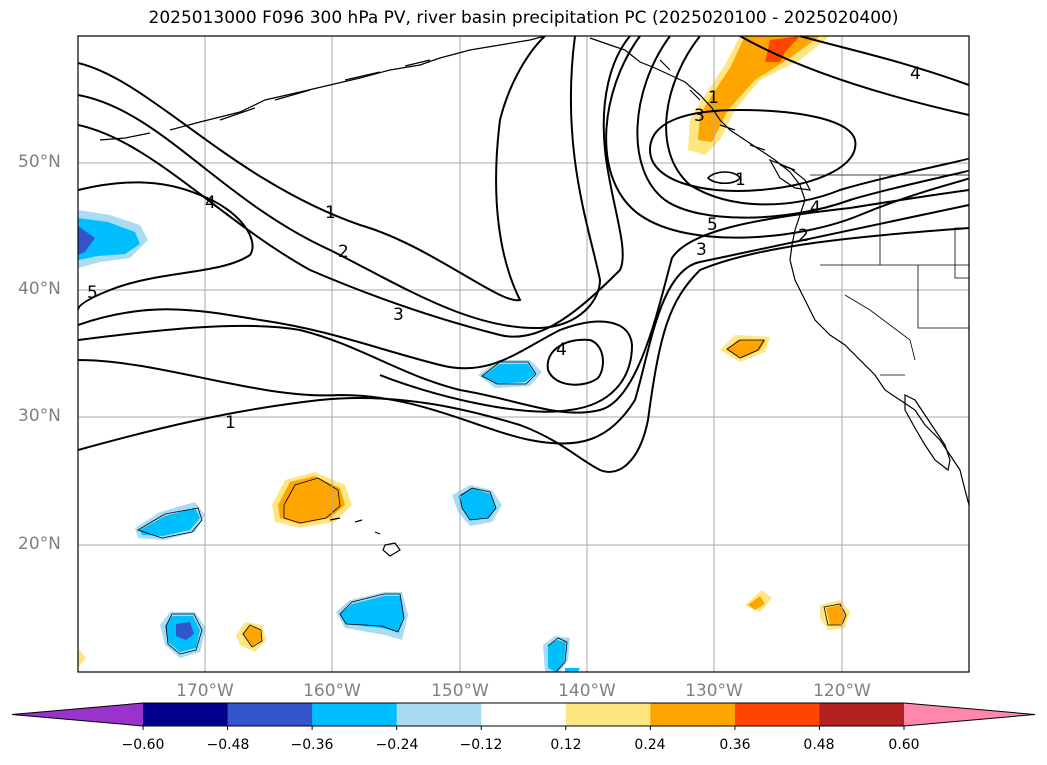 The width and height of the screenshot is (1047, 765). Describe the element at coordinates (228, 745) in the screenshot. I see `colorbar-tick: −0.48` at that location.